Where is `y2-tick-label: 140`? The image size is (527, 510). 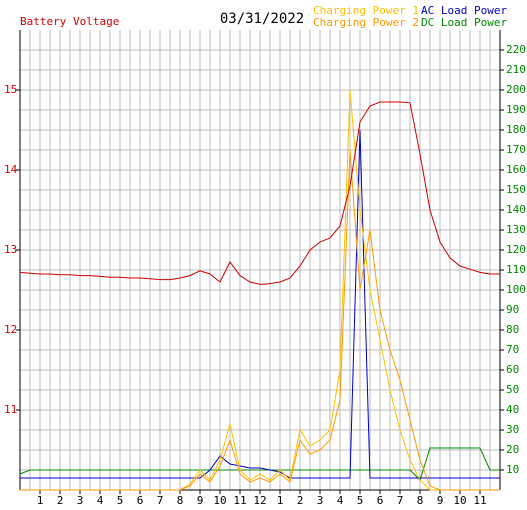 y2-tick-label: 140 is located at coordinates (516, 209).